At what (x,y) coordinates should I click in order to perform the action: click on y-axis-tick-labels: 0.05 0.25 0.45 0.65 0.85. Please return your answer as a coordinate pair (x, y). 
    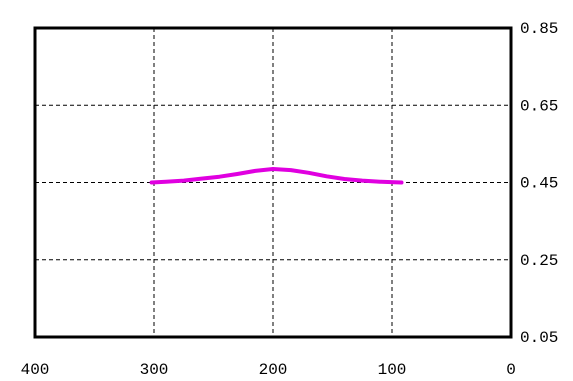
    Looking at the image, I should click on (539, 183).